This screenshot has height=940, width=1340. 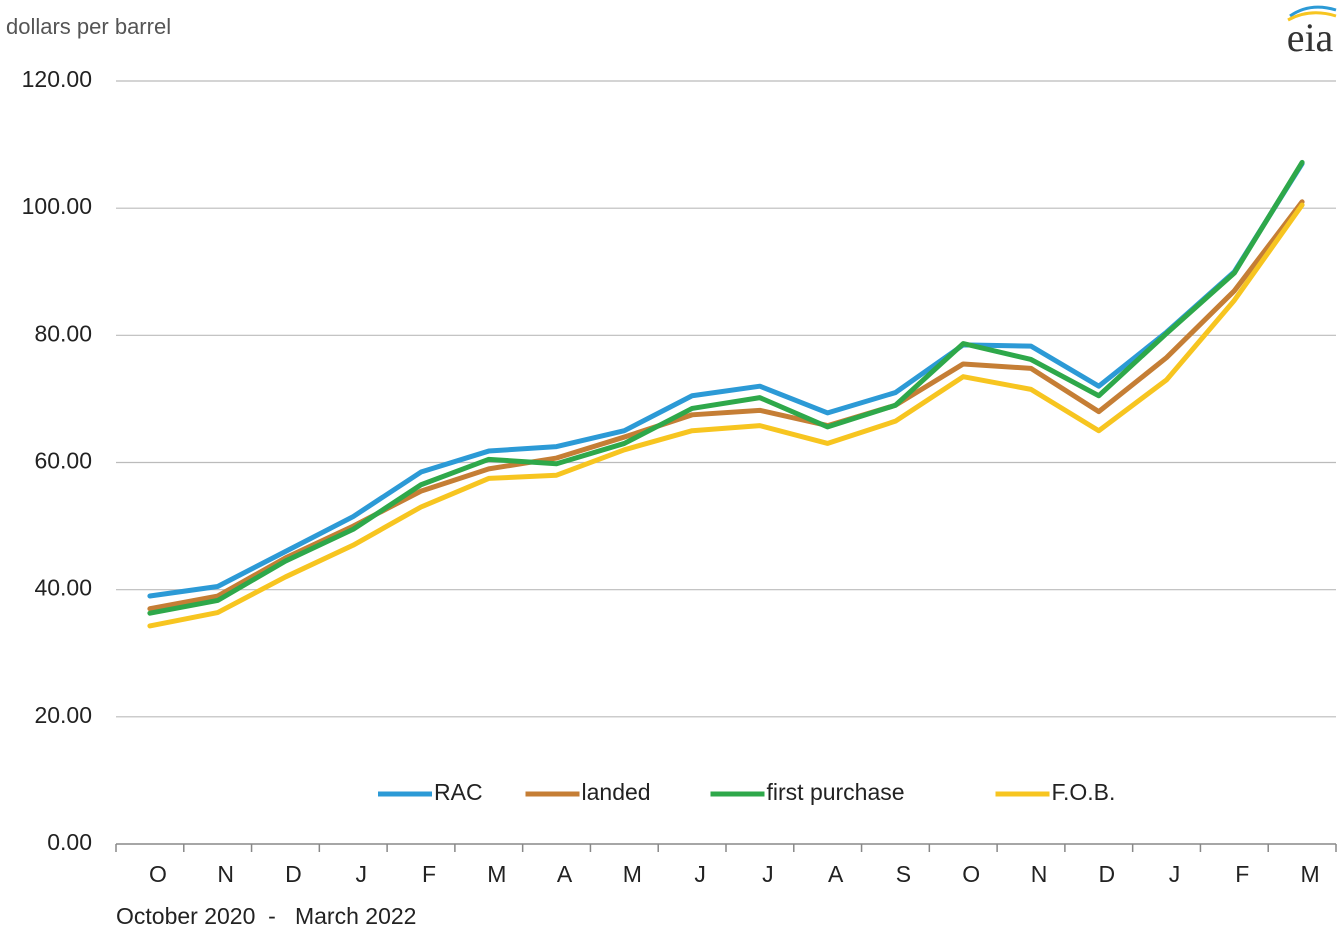 I want to click on legend-label: RAC, so click(x=458, y=792).